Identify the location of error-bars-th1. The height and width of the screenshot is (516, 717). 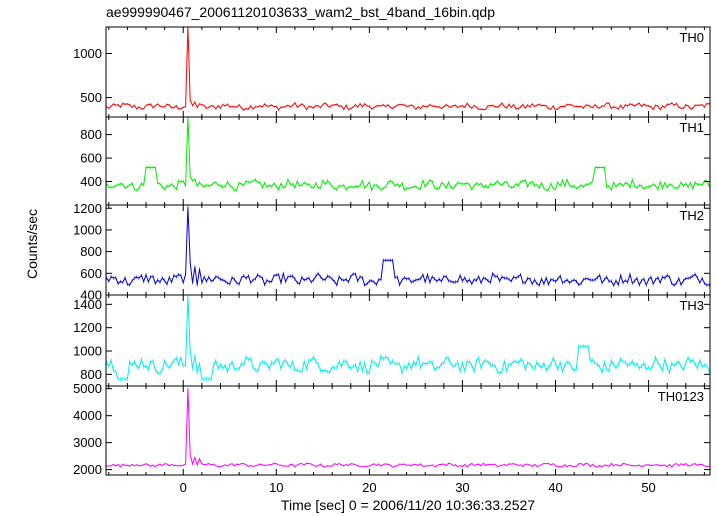
(408, 154).